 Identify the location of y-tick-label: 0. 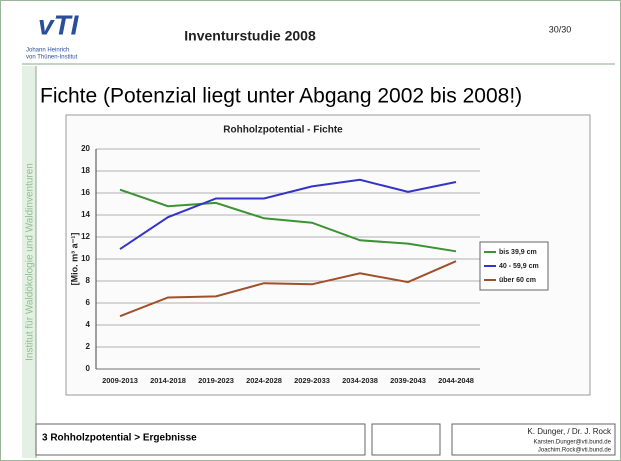
(88, 368).